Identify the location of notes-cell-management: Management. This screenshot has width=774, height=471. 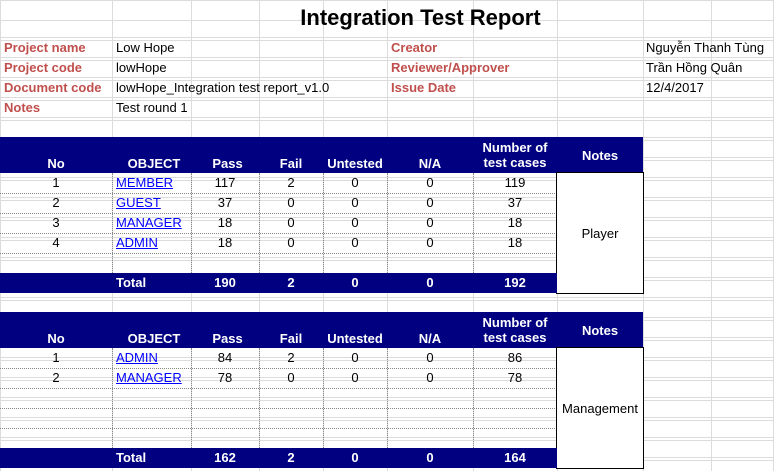
(600, 408).